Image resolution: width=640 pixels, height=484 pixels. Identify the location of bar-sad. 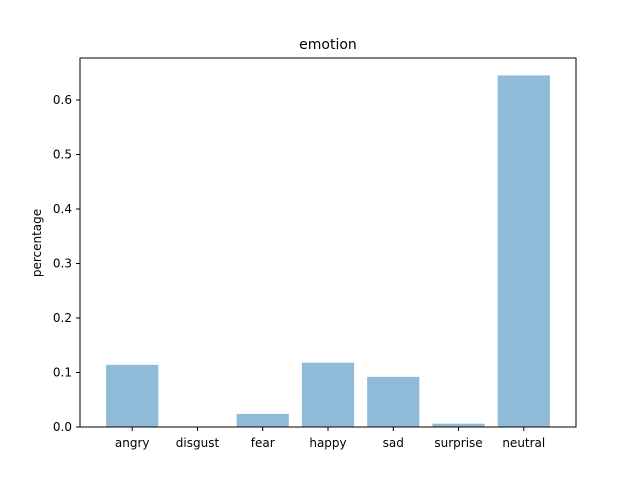
(393, 401).